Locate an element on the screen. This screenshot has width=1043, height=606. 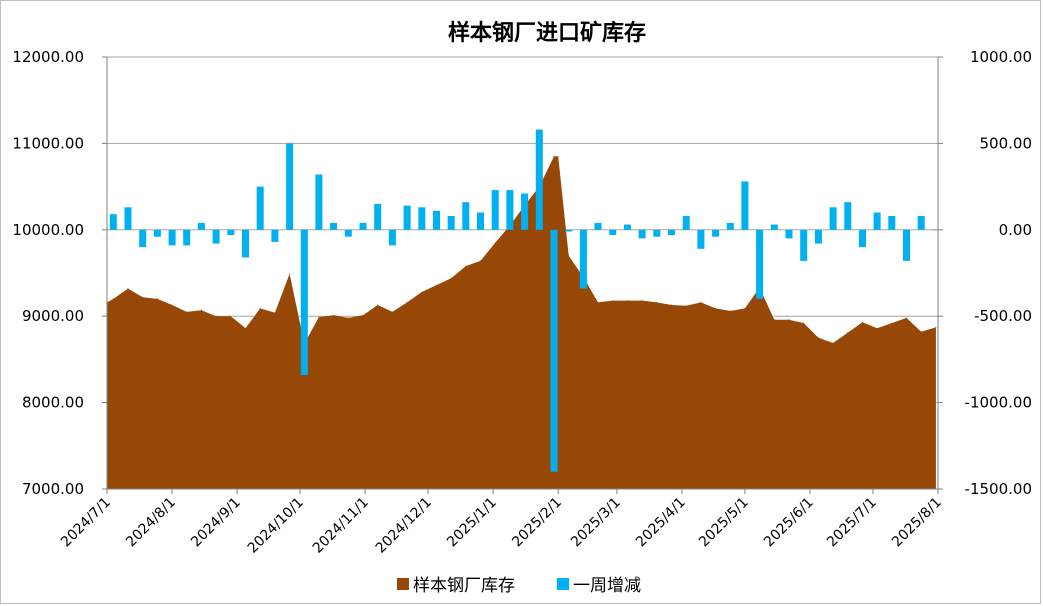
legend-label-inventory: 样本钢厂库存 is located at coordinates (464, 586).